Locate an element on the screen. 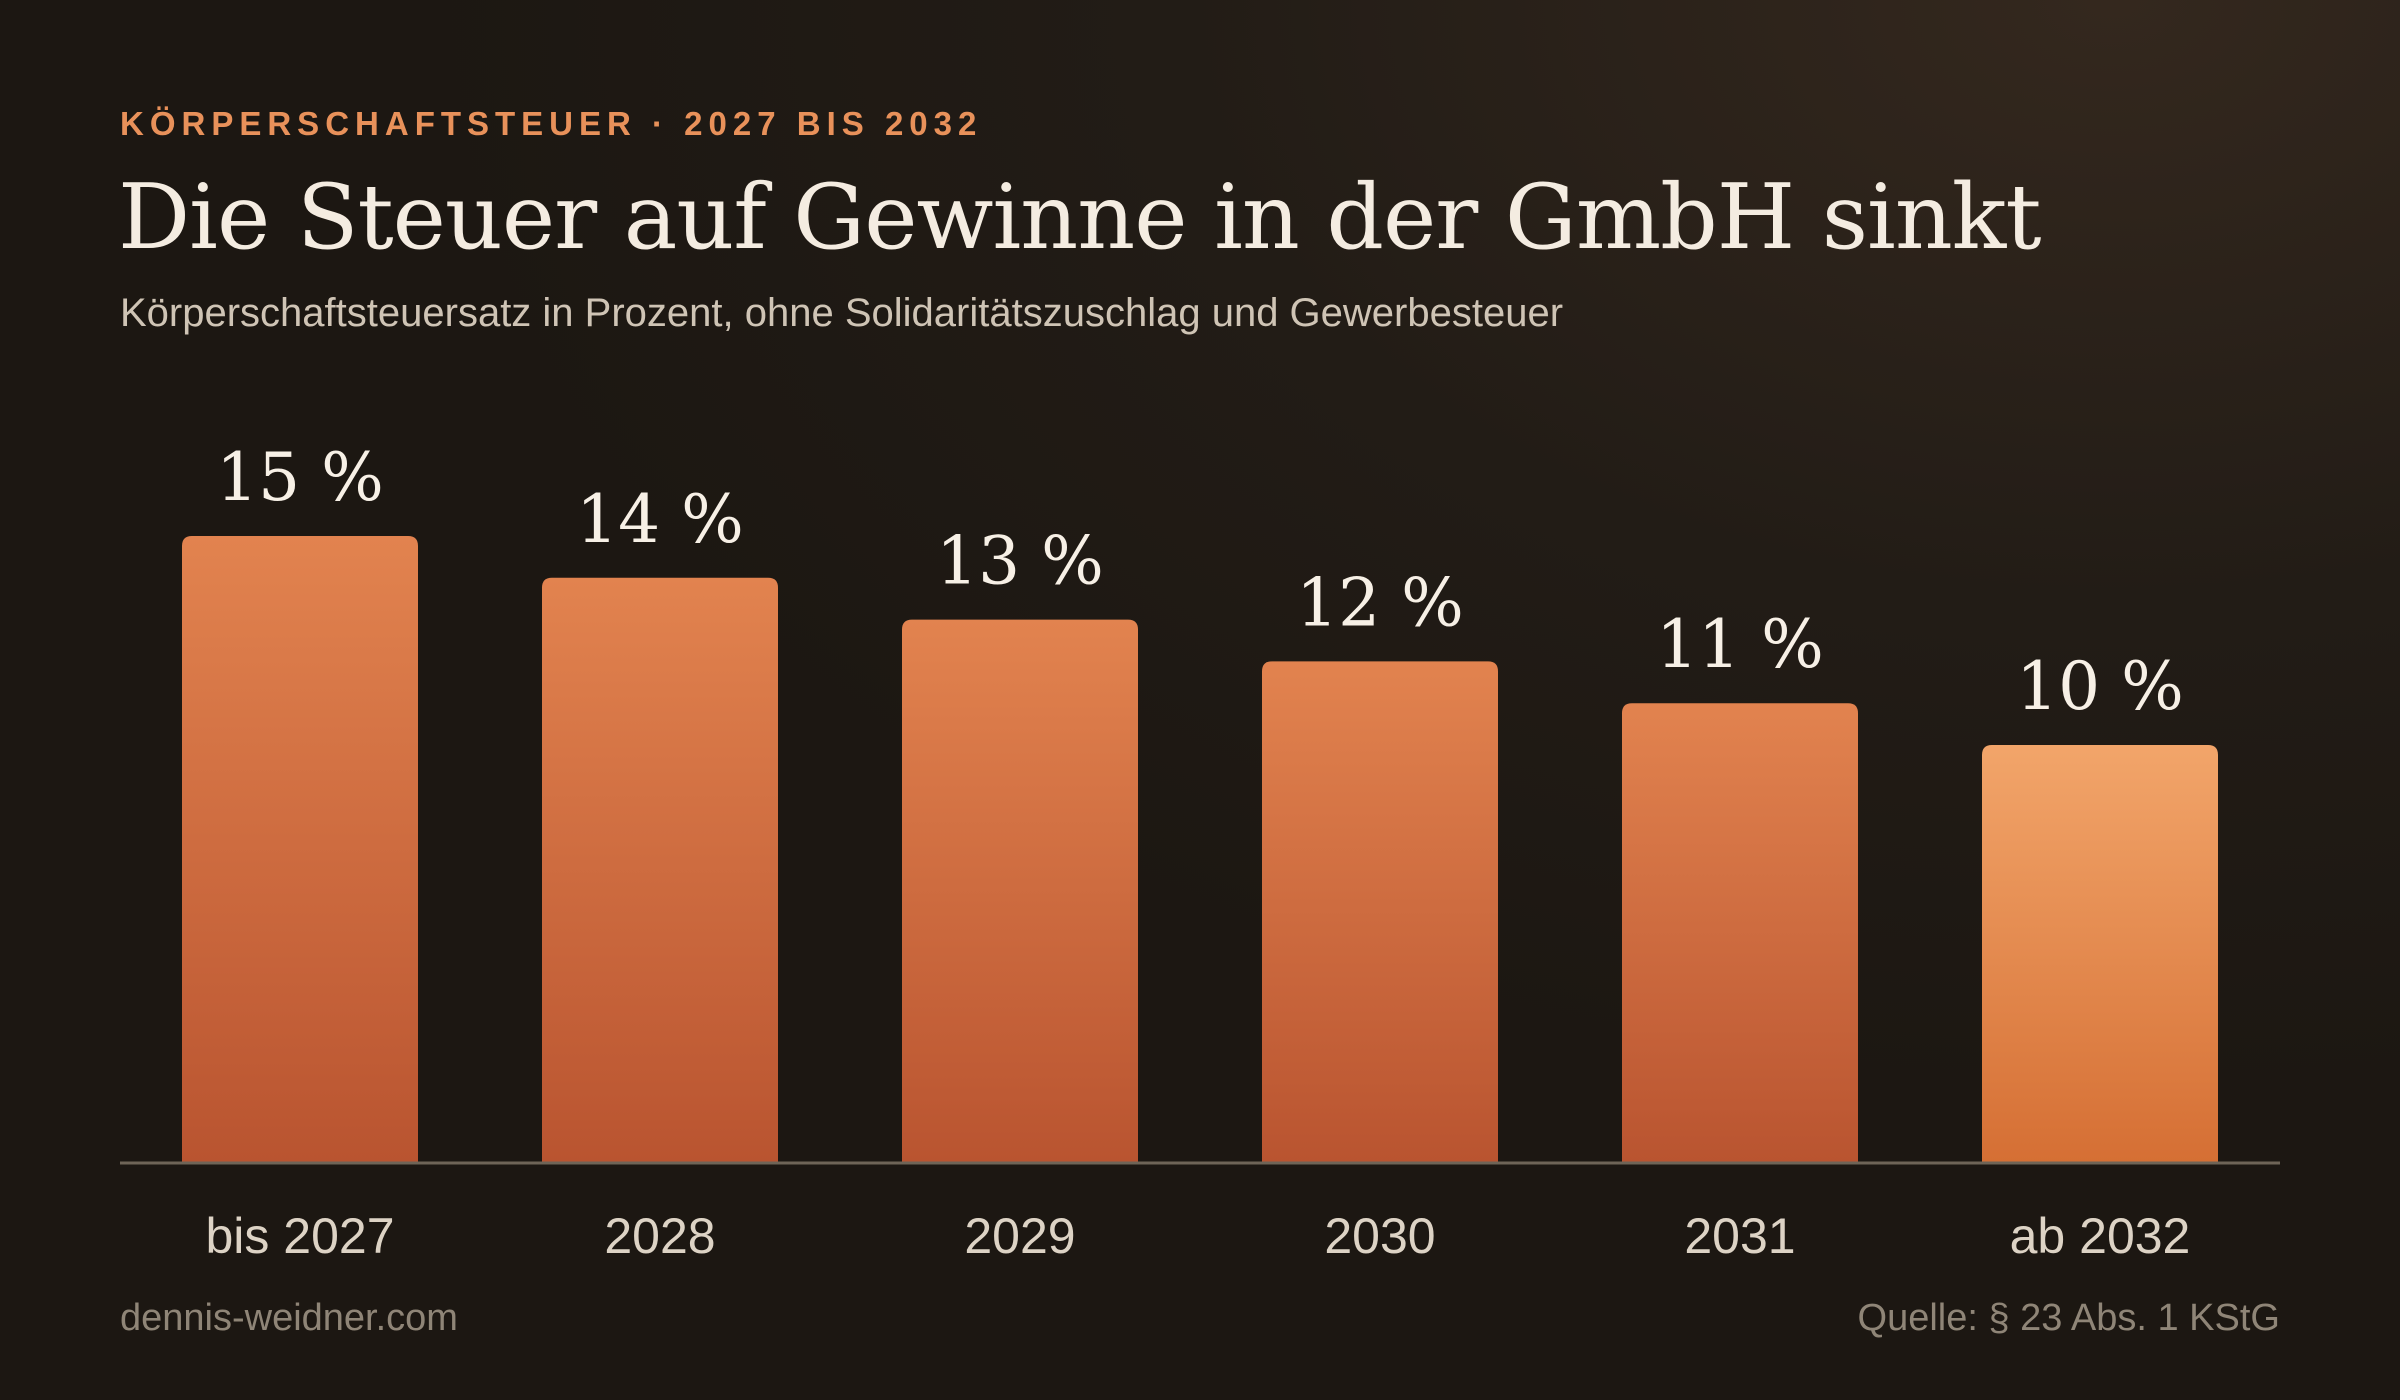 The width and height of the screenshot is (2400, 1400). value-label: 11 % is located at coordinates (1740, 644).